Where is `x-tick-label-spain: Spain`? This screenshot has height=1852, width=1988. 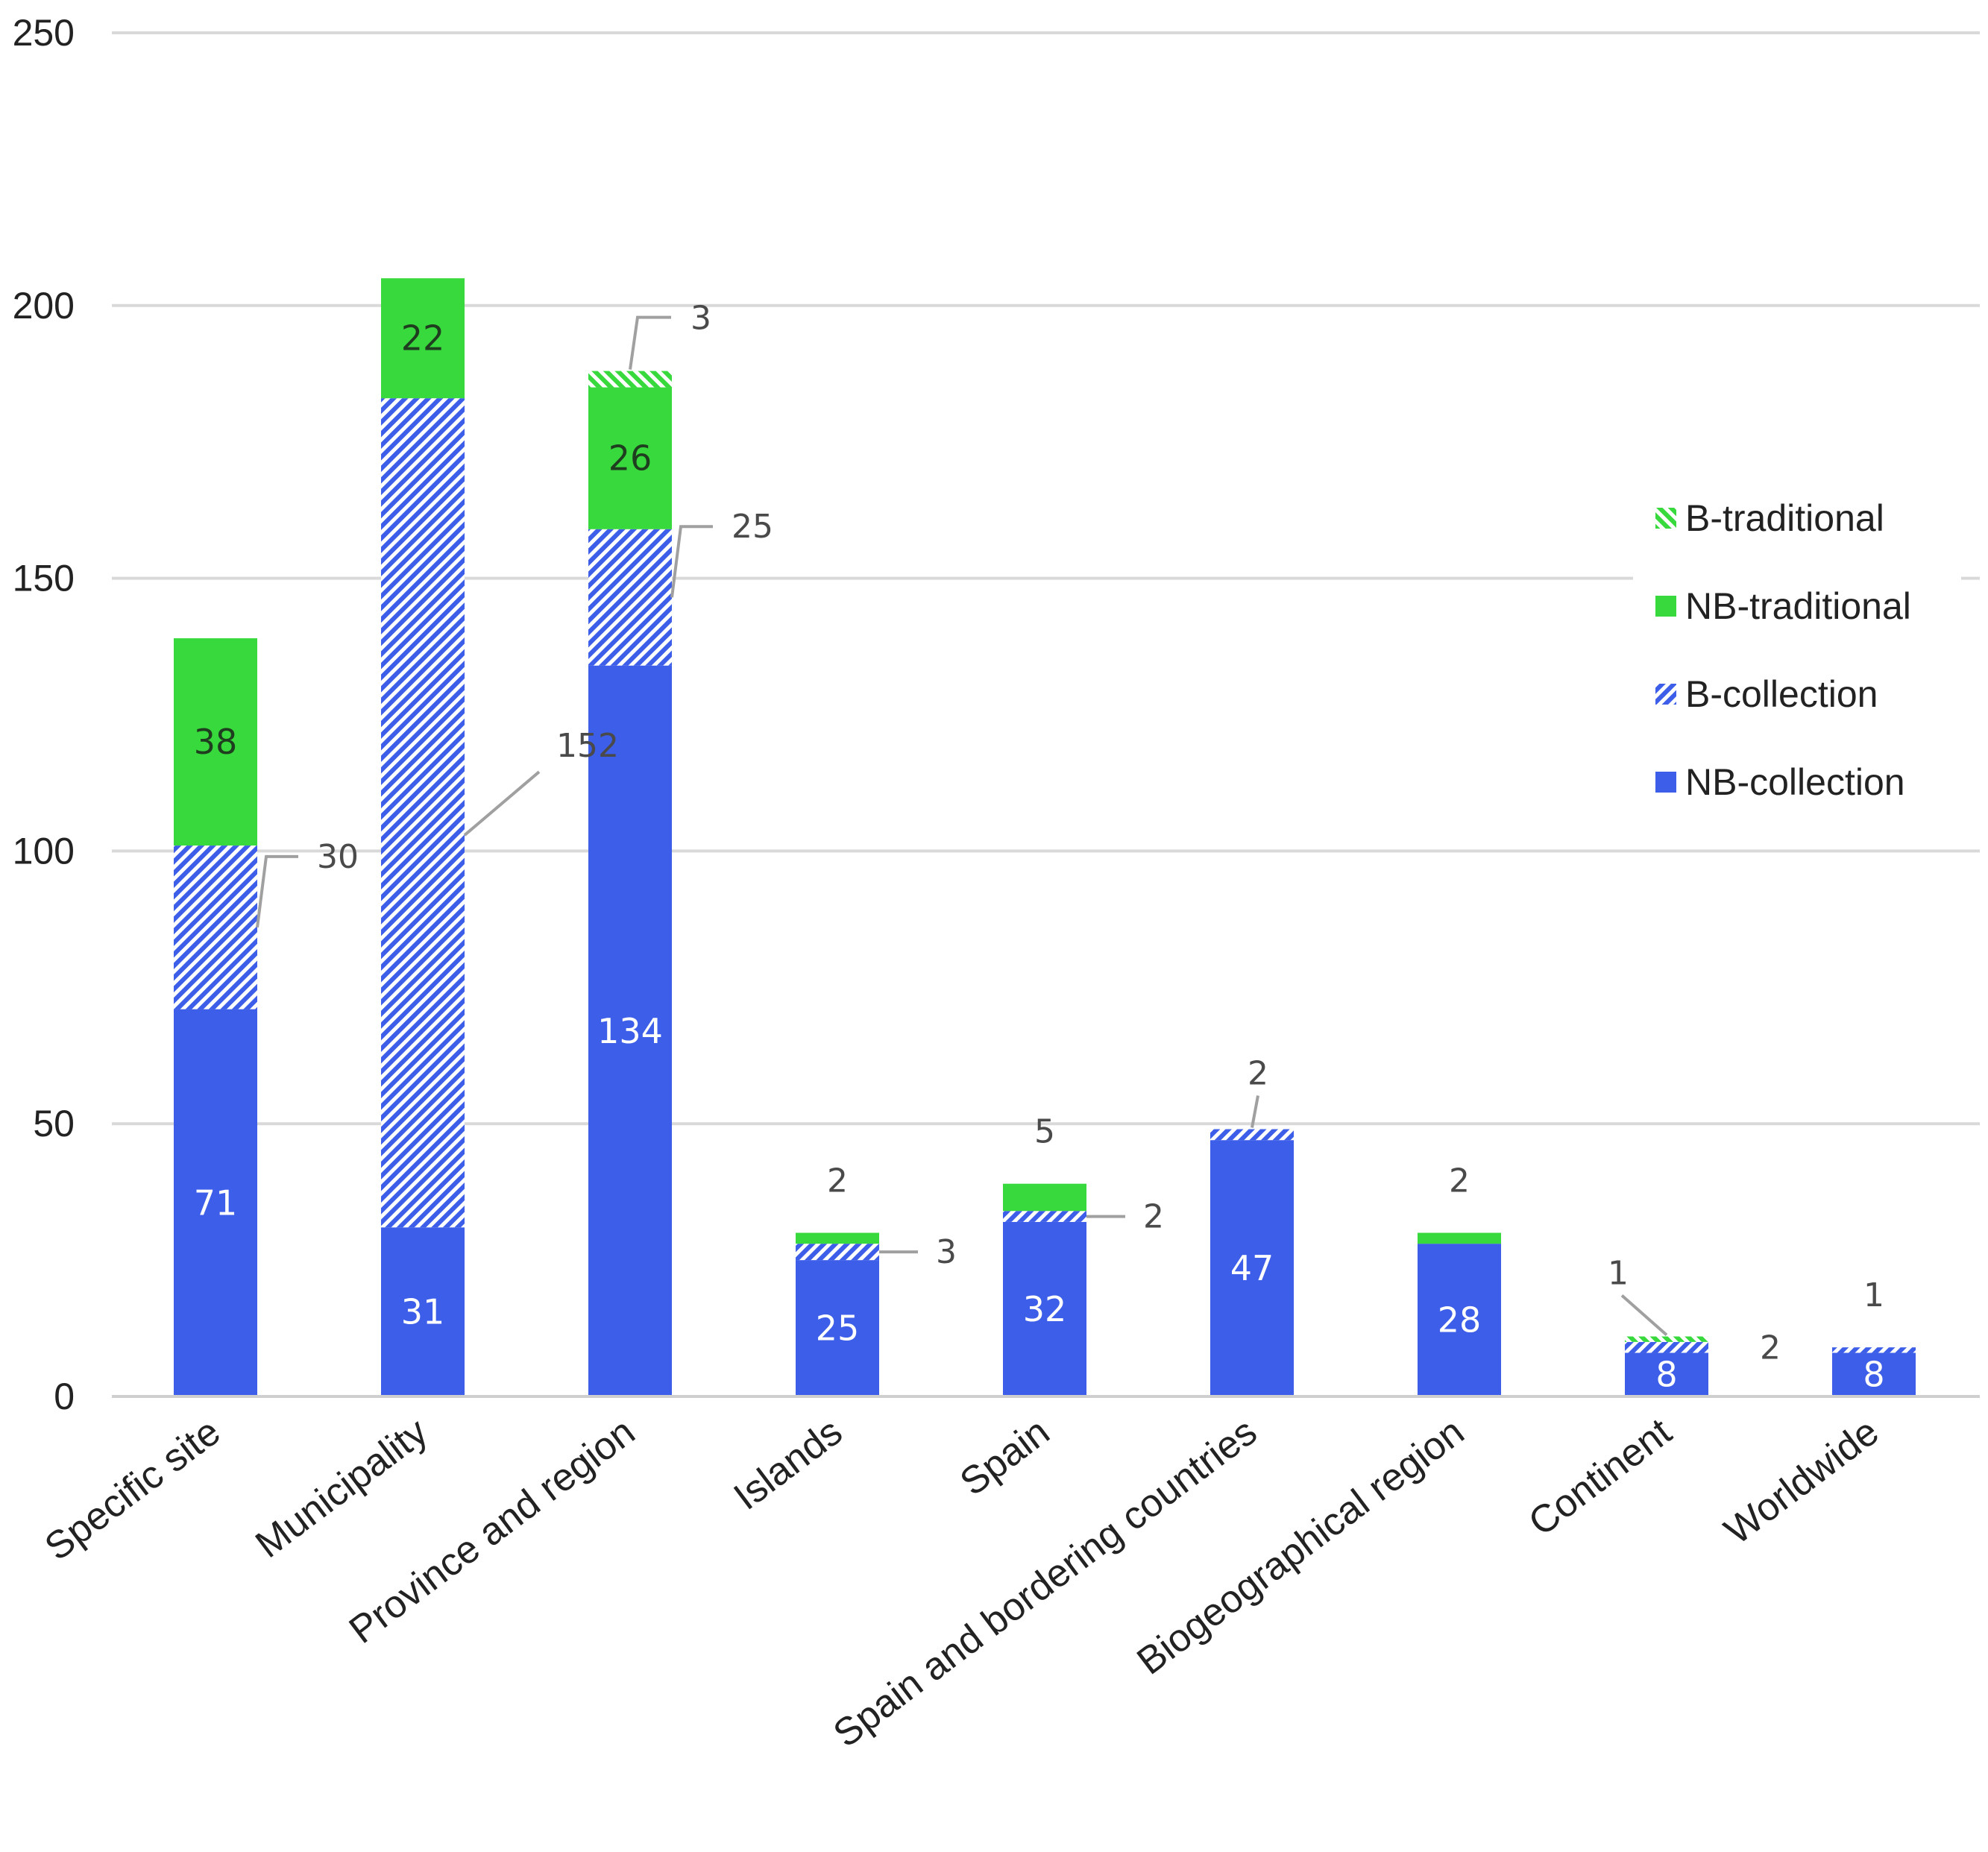 x-tick-label-spain: Spain is located at coordinates (1004, 1457).